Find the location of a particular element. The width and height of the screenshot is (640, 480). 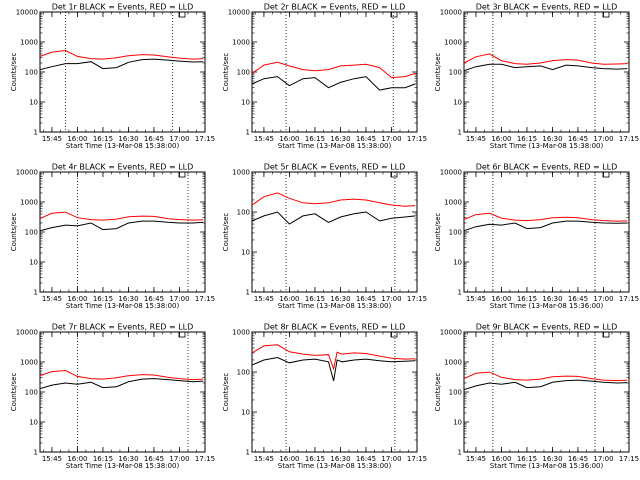

chart-title: Det 6r BLACK = Events, RED = LLD is located at coordinates (547, 167).